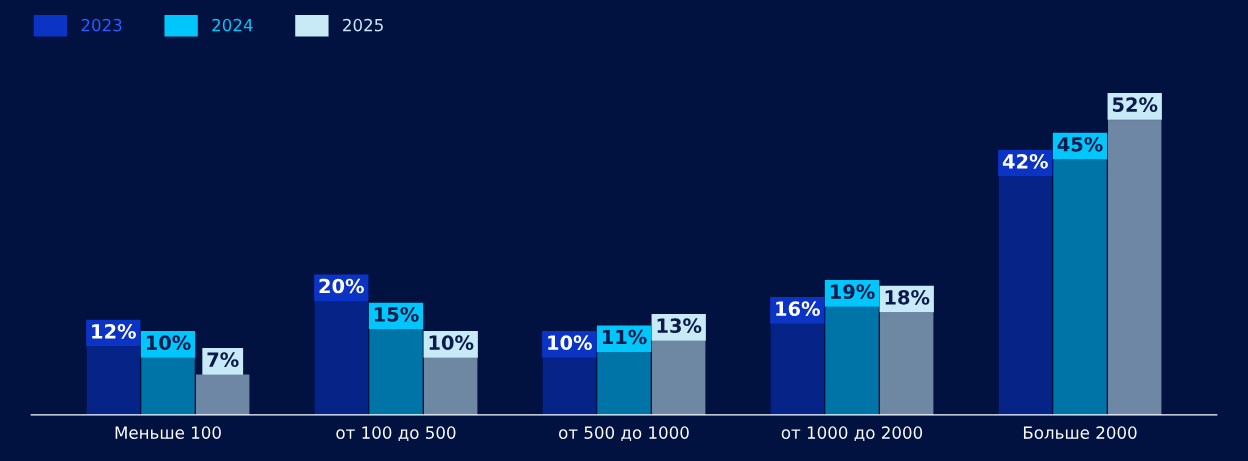 The image size is (1248, 461). What do you see at coordinates (852, 292) in the screenshot?
I see `data-label: 19%` at bounding box center [852, 292].